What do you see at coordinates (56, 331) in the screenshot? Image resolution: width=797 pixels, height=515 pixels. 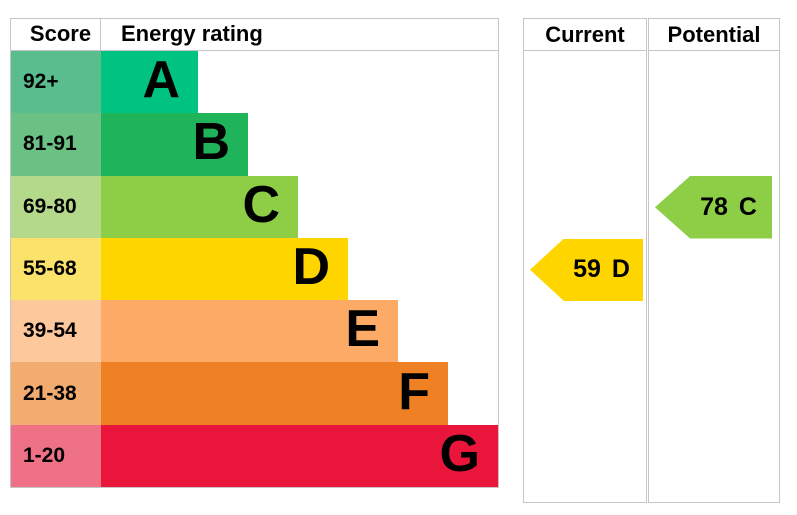 I see `band-e-score-range: 39-54` at bounding box center [56, 331].